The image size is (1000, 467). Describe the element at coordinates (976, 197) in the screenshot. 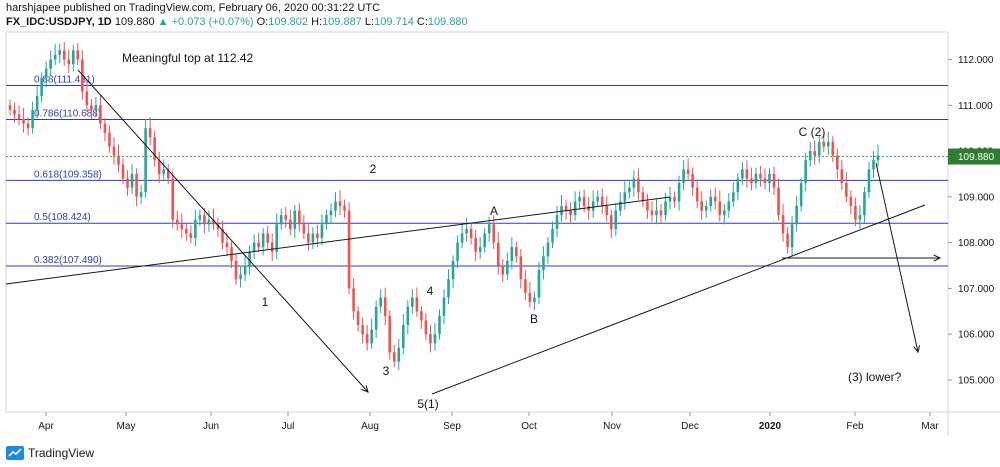

I see `y-tick-label: 109.000` at that location.